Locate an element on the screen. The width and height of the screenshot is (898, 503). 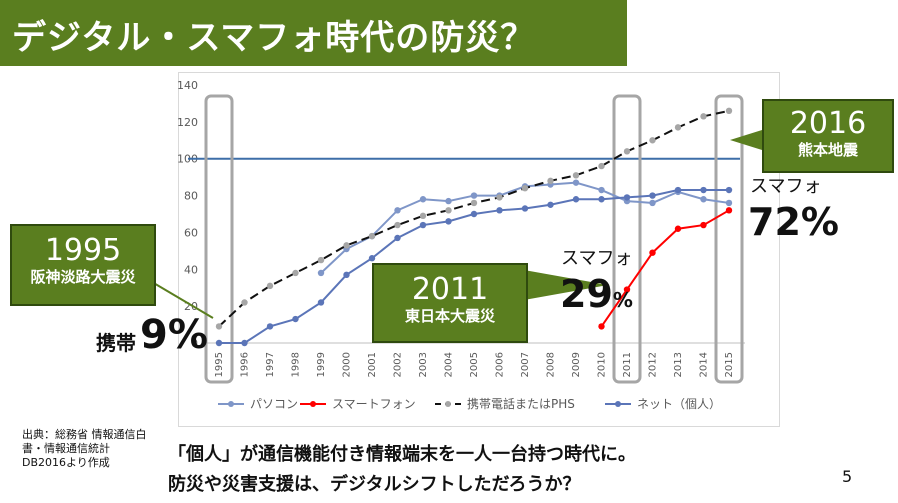
x-tick-label: 1995 is located at coordinates (219, 364).